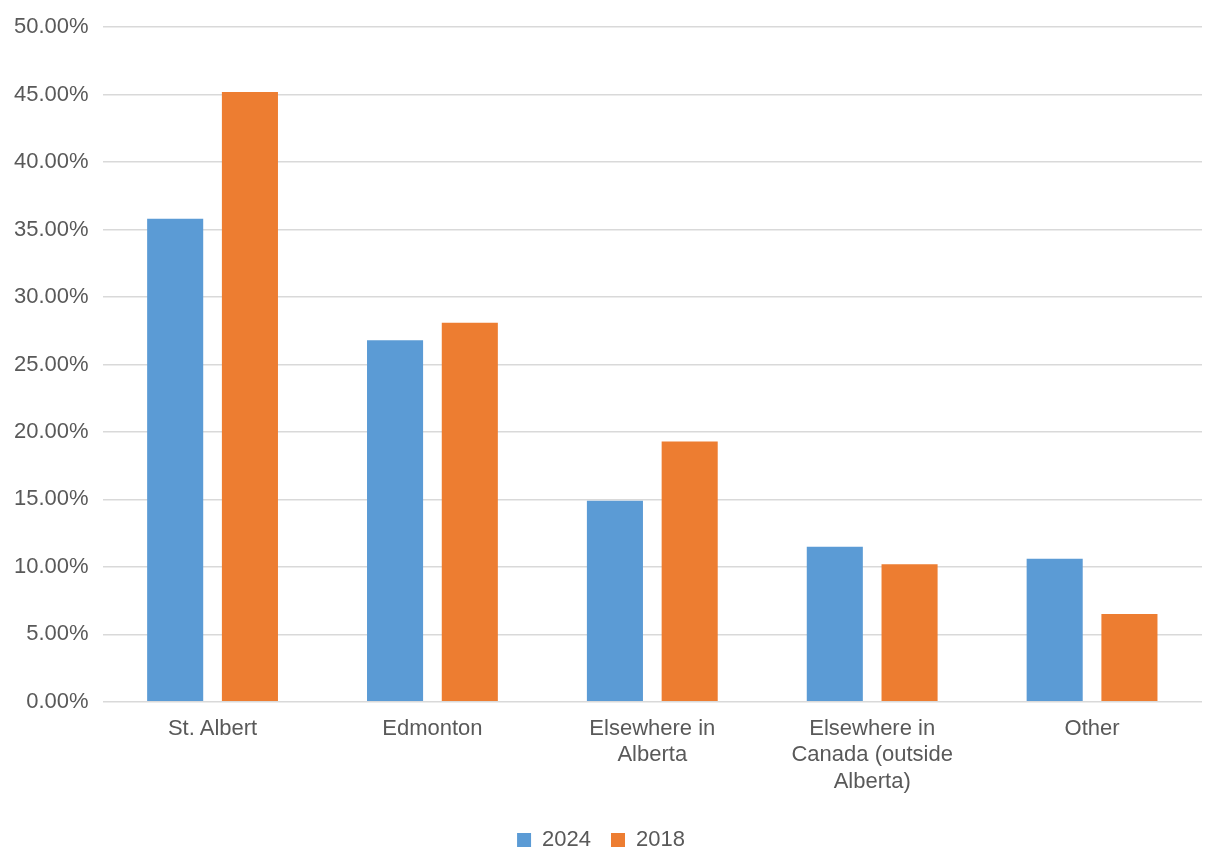  I want to click on y-tick-label: 50.00%, so click(51, 26).